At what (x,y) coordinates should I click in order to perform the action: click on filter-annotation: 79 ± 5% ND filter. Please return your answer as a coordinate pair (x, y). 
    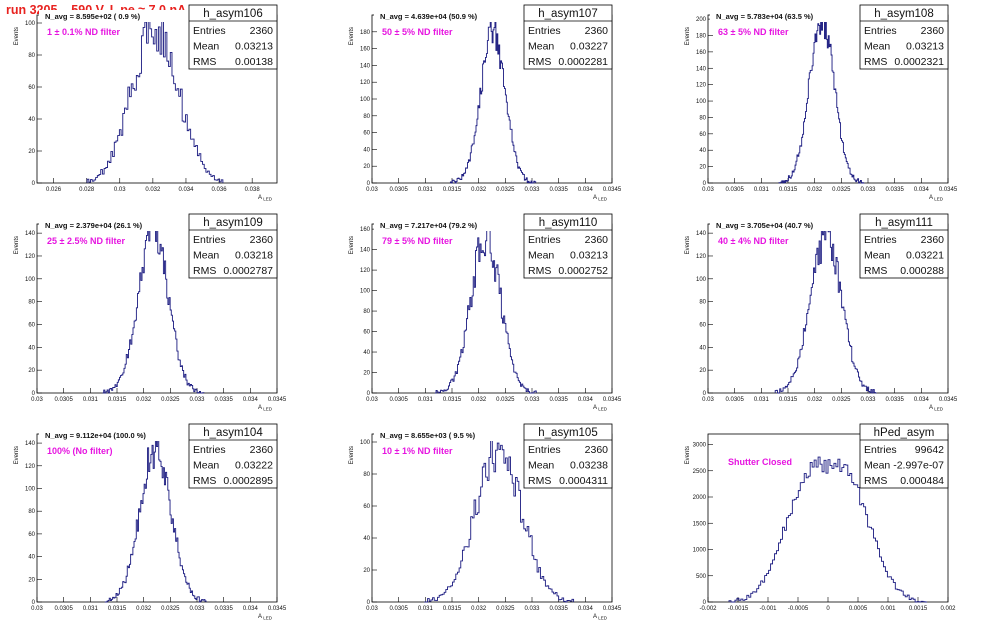
    Looking at the image, I should click on (417, 241).